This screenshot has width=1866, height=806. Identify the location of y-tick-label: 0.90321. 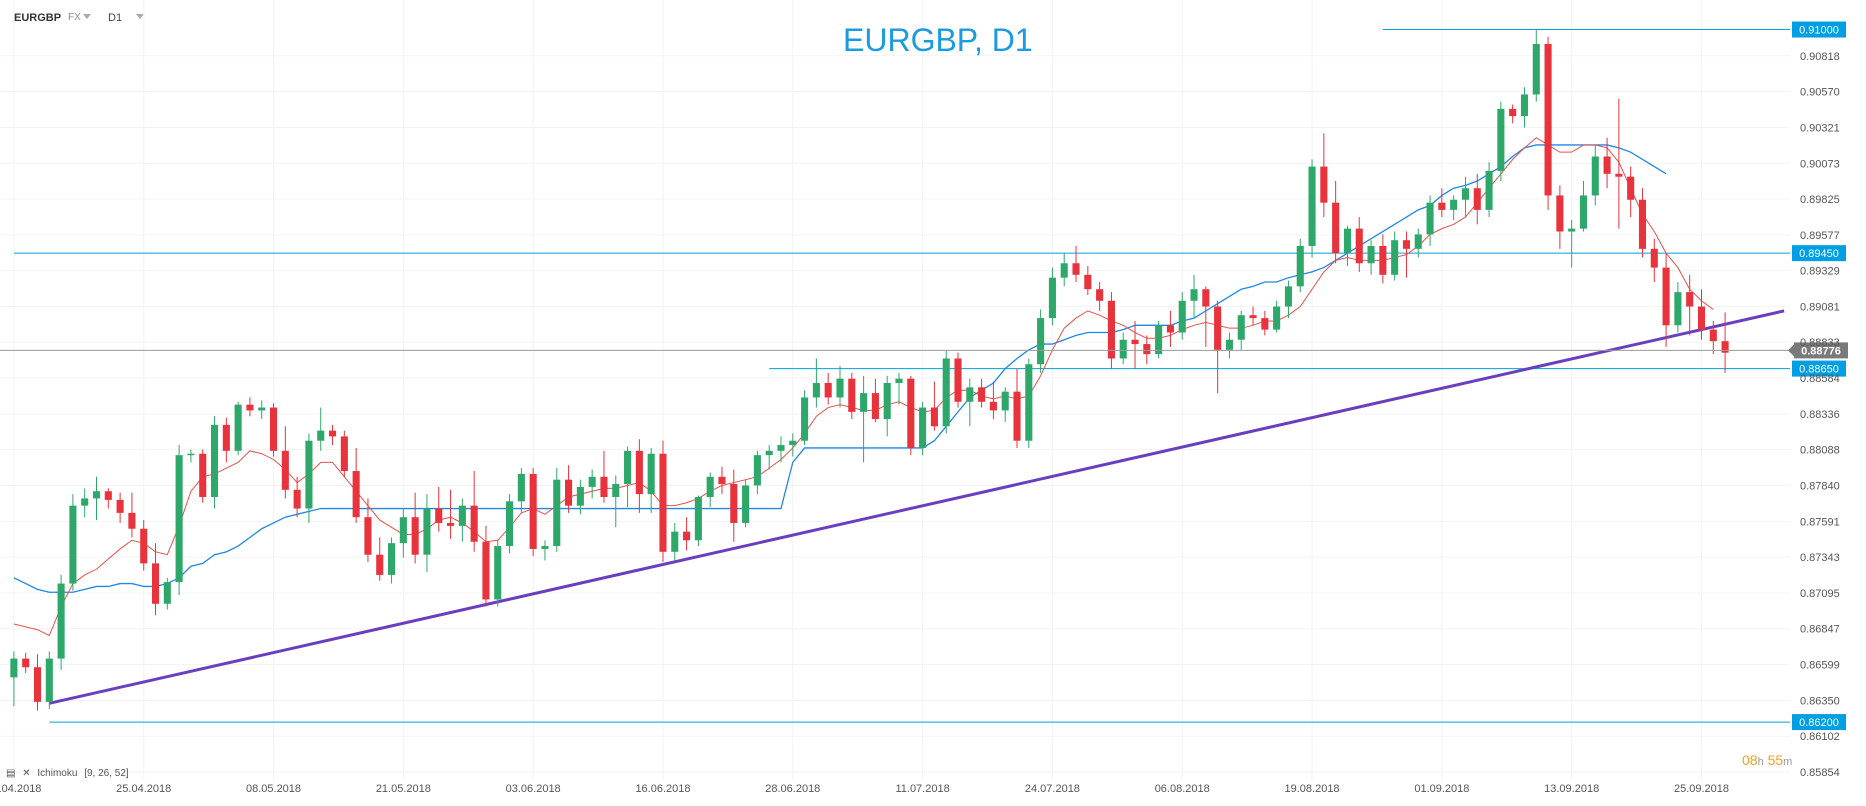
(1820, 128).